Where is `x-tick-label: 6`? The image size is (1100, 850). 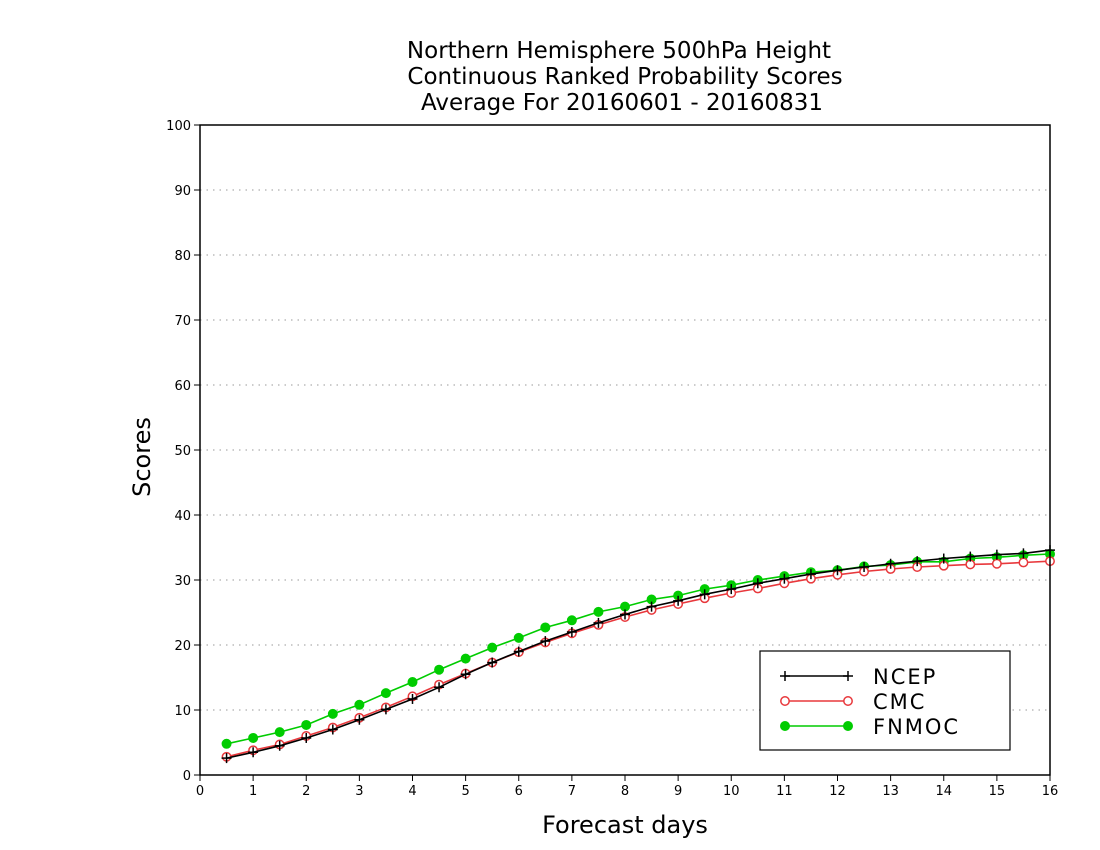 x-tick-label: 6 is located at coordinates (519, 791).